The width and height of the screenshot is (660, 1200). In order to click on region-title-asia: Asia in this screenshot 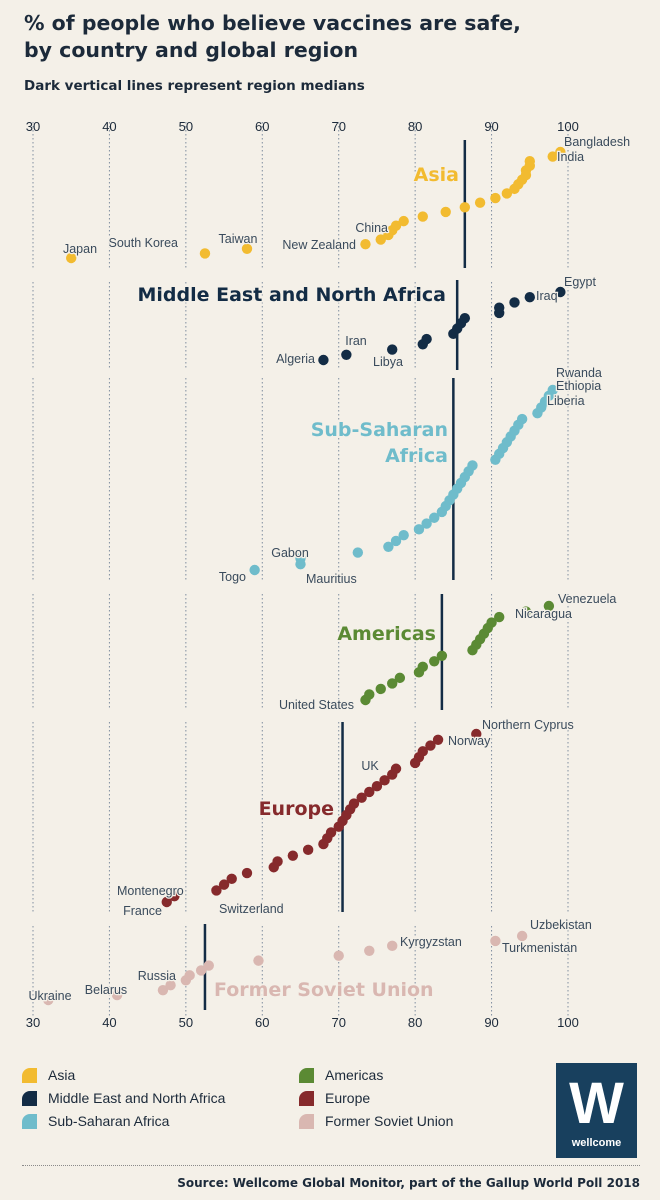, I will do `click(436, 175)`.